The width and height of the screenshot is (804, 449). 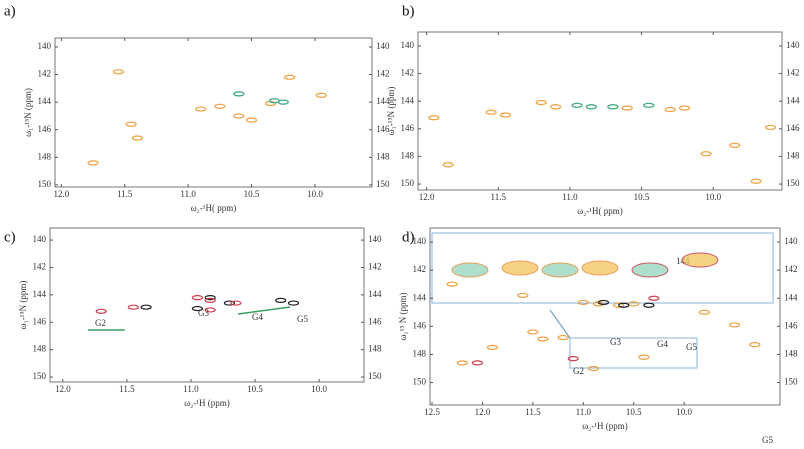 What do you see at coordinates (403, 317) in the screenshot?
I see `y-axis-label: ω₁¹⁵ N (ppm)` at bounding box center [403, 317].